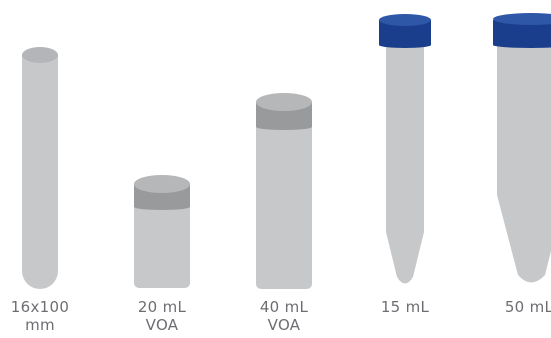 The image size is (551, 338). I want to click on test-tube-body, so click(40, 172).